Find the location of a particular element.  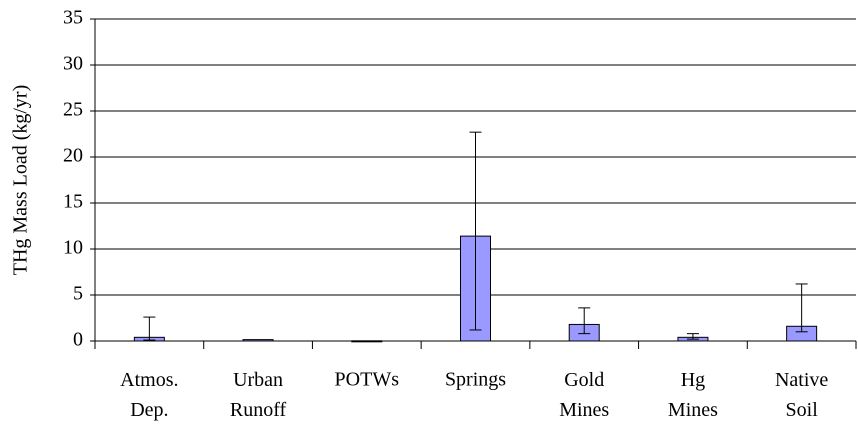

x-tick-label: Native Soil is located at coordinates (801, 395).